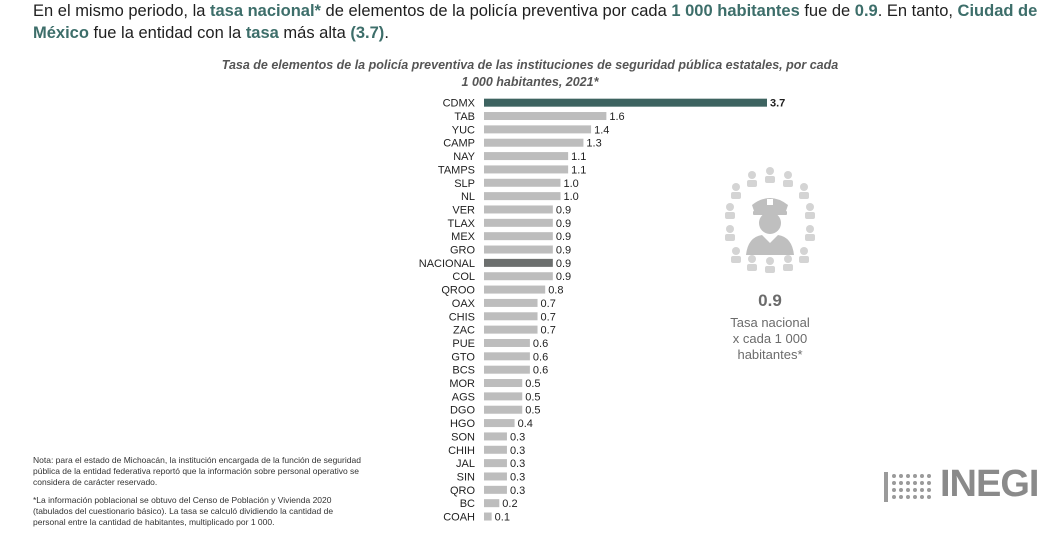 The image size is (1057, 544). Describe the element at coordinates (495, 449) in the screenshot. I see `bar-chih` at that location.